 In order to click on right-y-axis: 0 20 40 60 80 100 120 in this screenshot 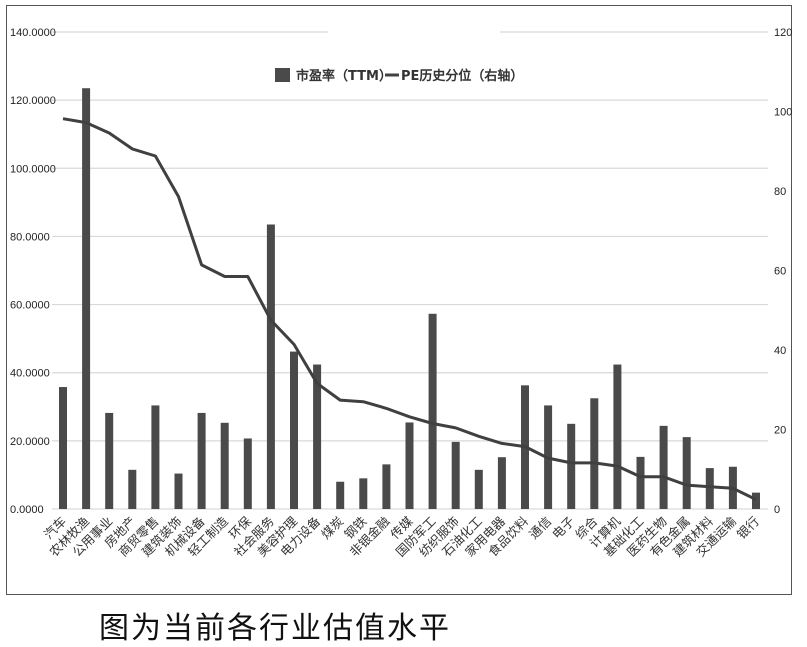, I will do `click(783, 271)`.